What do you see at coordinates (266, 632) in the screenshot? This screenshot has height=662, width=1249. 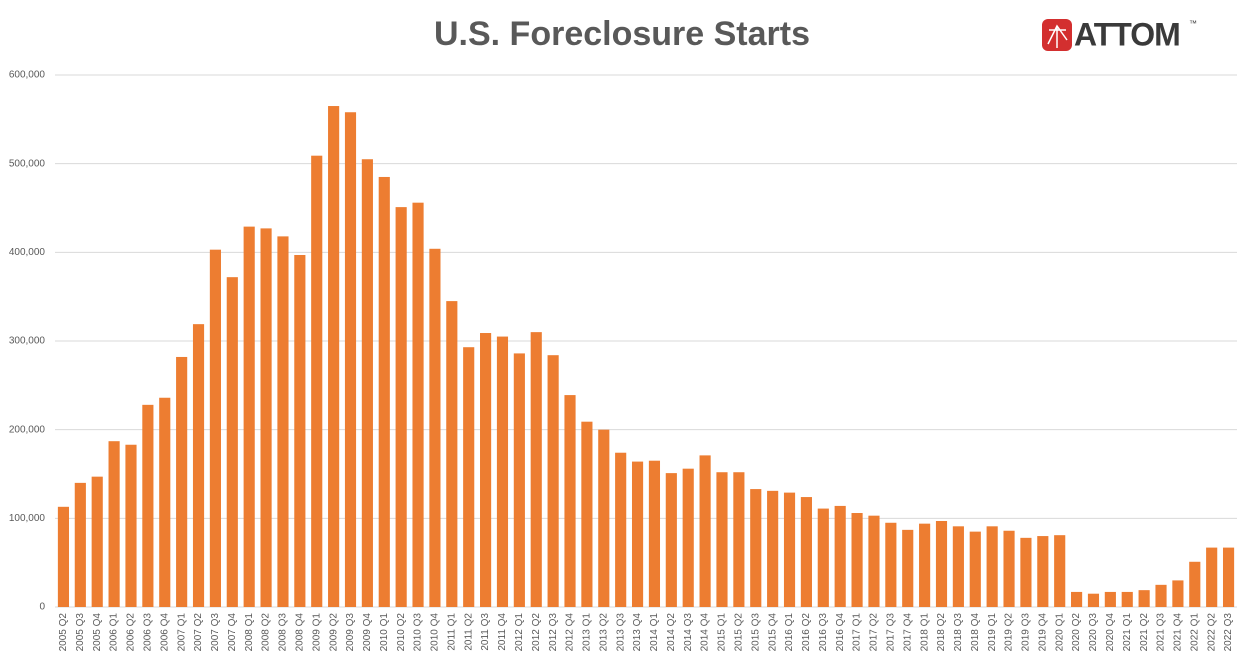 I see `x-tick-label: 2008 Q2` at bounding box center [266, 632].